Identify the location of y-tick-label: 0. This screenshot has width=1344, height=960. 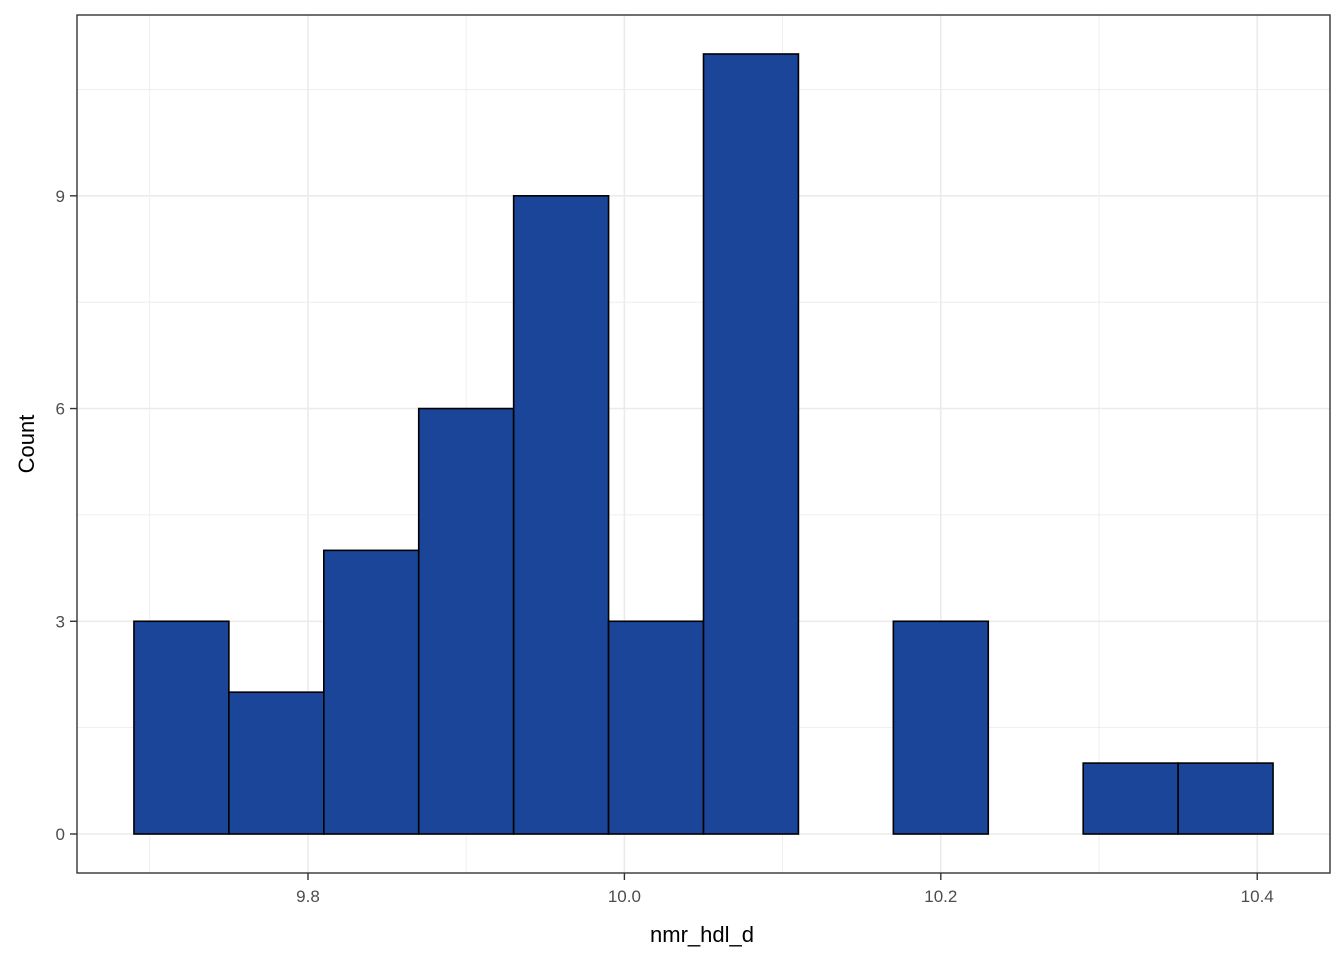
(60, 834).